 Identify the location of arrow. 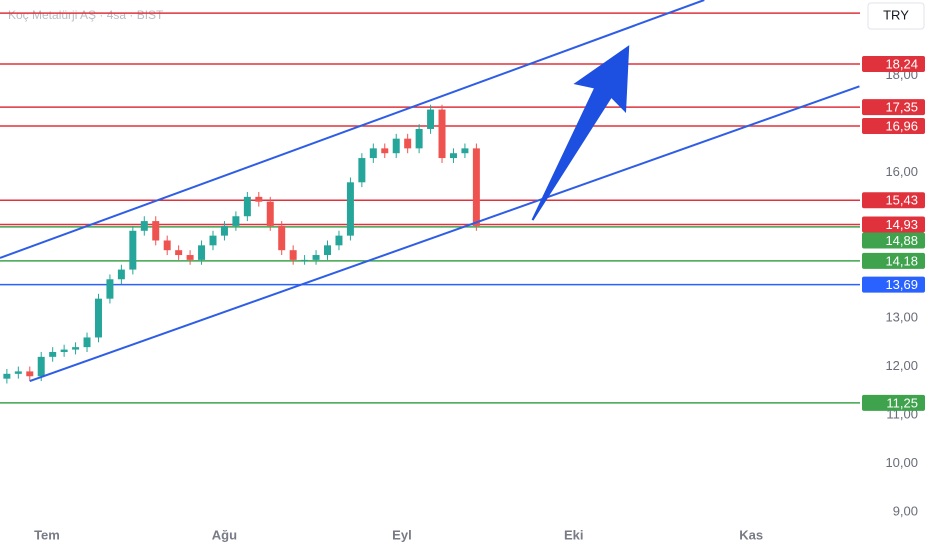
(580, 133).